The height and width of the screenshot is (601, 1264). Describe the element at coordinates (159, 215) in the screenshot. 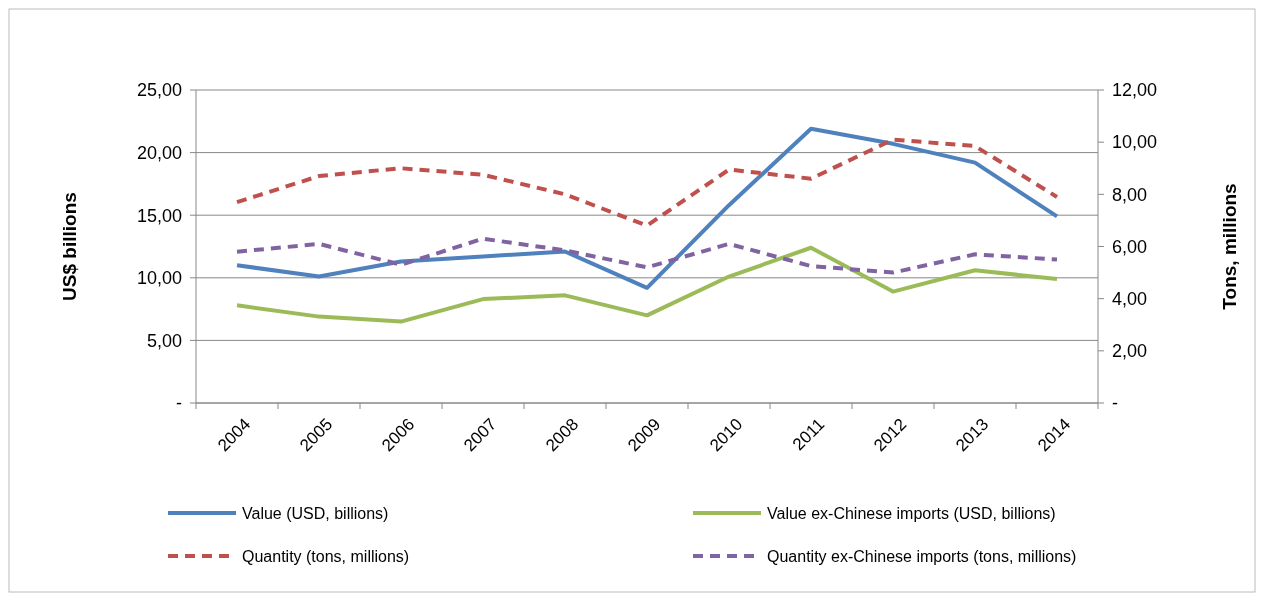

I see `y-tick-label: 15,00` at that location.